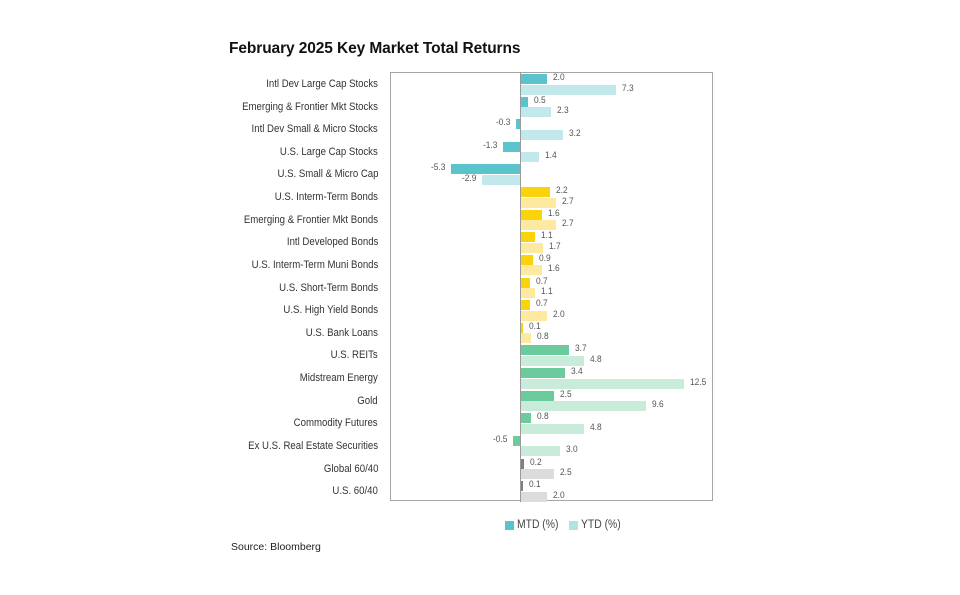 The width and height of the screenshot is (960, 595). What do you see at coordinates (568, 525) in the screenshot?
I see `chart-legend: MTD (%) YTD (%)` at bounding box center [568, 525].